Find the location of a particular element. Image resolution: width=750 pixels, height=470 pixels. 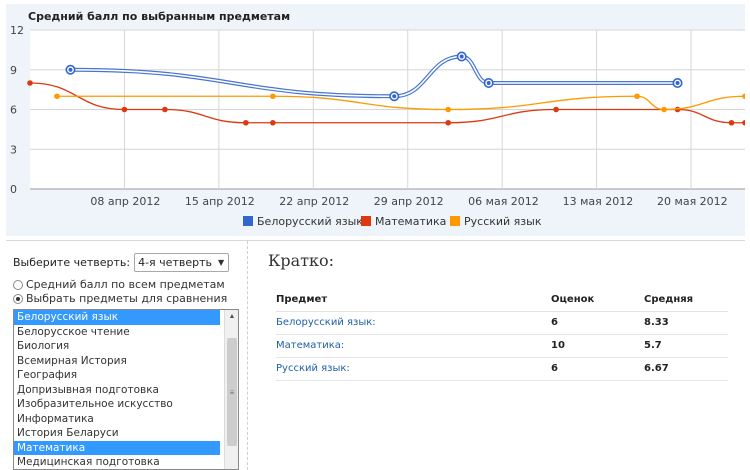

radio-icon-checked is located at coordinates (18, 298).